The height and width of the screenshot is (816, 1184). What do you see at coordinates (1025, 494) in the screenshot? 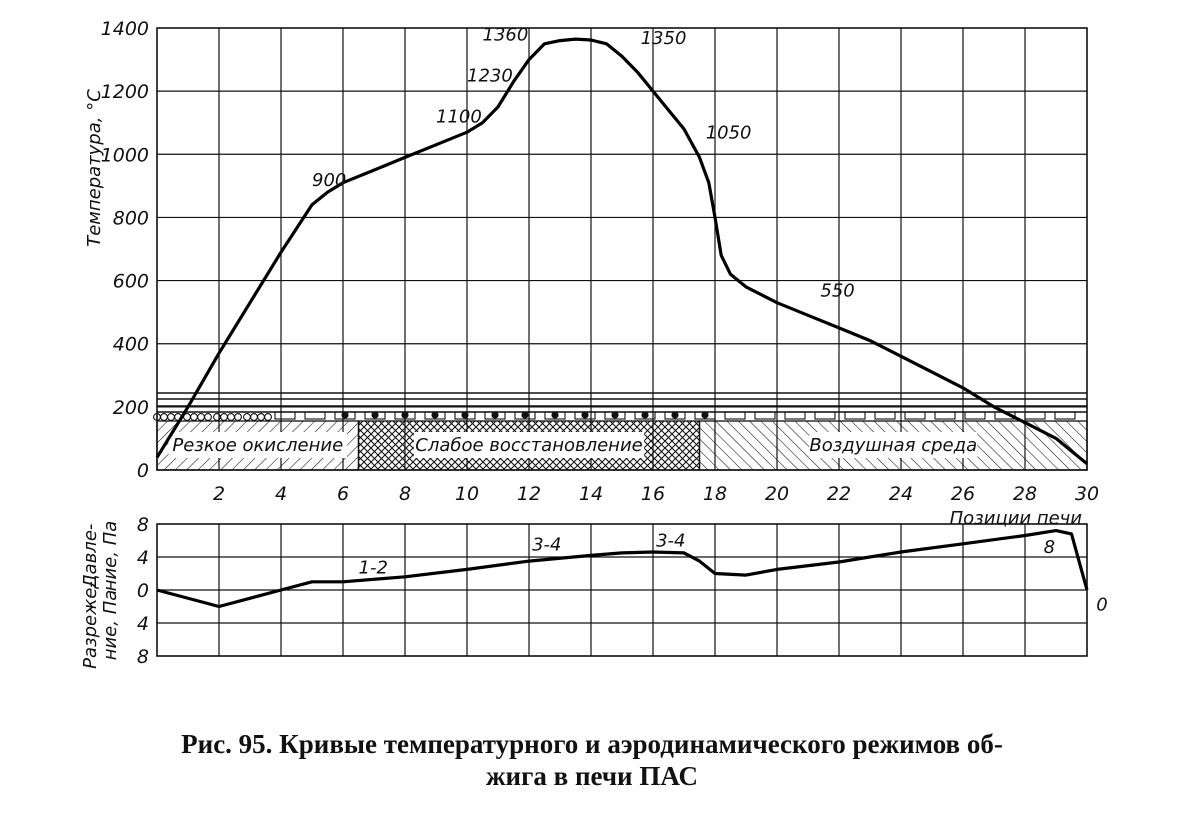
I see `x-tick-label: 28` at bounding box center [1025, 494].